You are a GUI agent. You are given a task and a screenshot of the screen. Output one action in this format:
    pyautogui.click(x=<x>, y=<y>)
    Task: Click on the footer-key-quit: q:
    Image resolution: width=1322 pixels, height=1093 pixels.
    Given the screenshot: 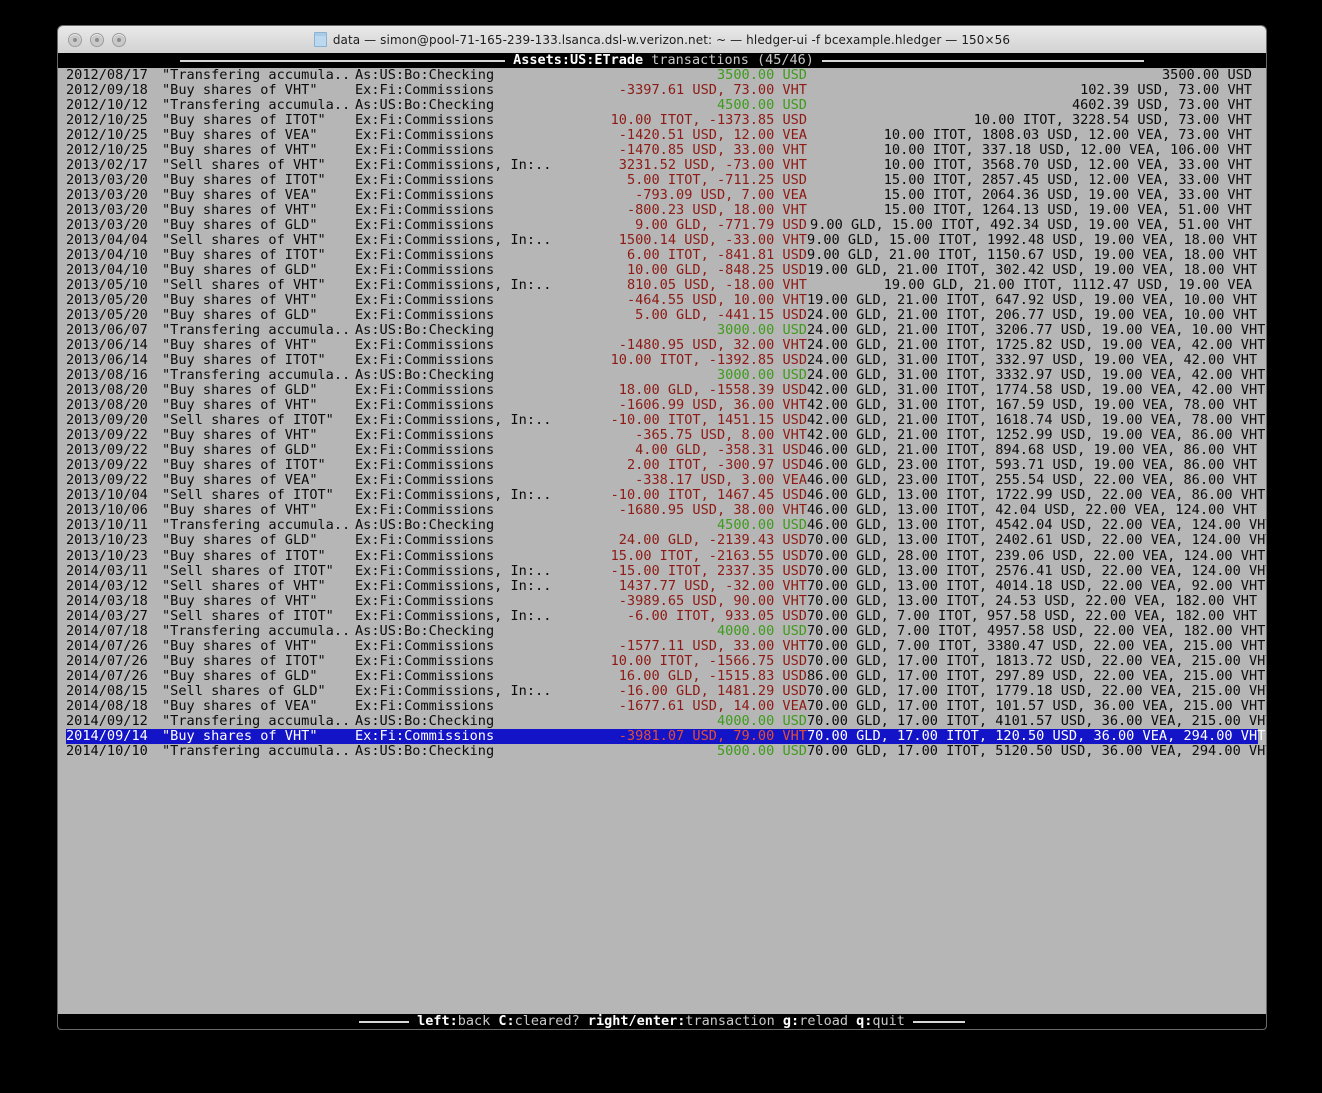 What is the action you would take?
    pyautogui.click(x=864, y=1021)
    